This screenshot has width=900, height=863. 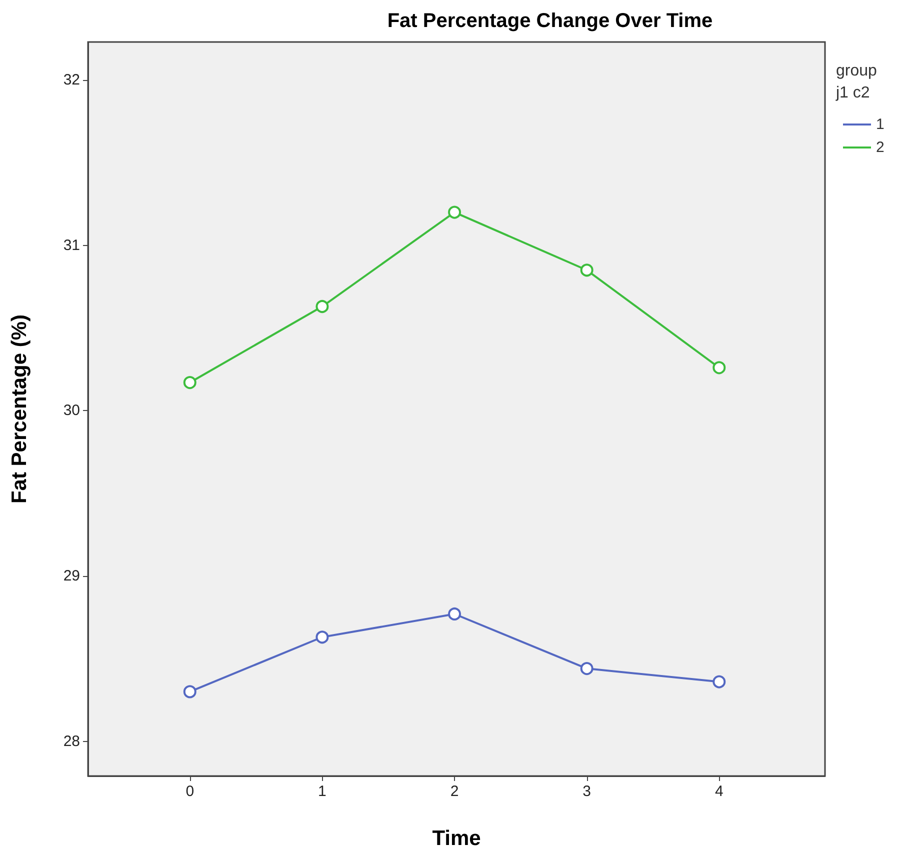 What do you see at coordinates (454, 791) in the screenshot?
I see `x-tick-label: 2` at bounding box center [454, 791].